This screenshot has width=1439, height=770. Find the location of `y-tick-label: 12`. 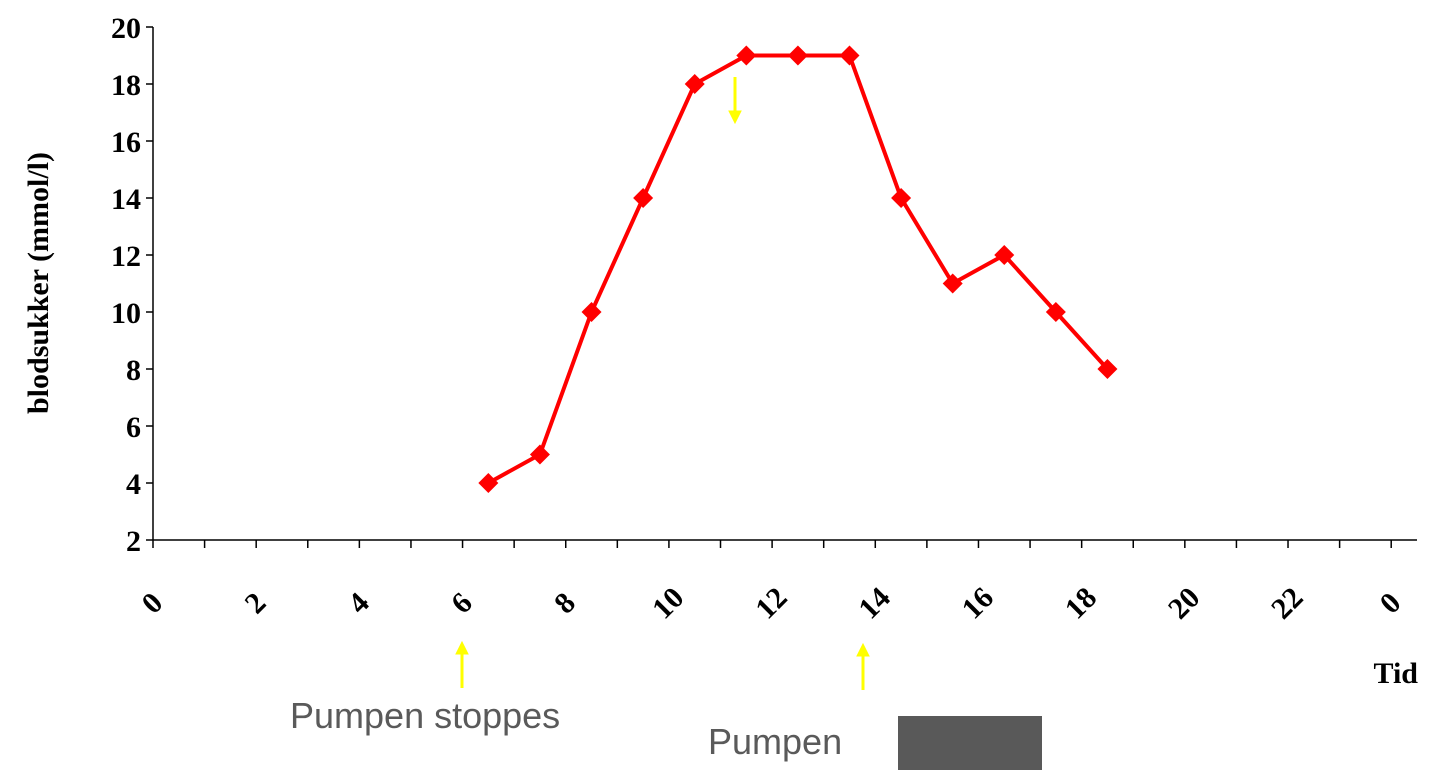

y-tick-label: 12 is located at coordinates (126, 256).